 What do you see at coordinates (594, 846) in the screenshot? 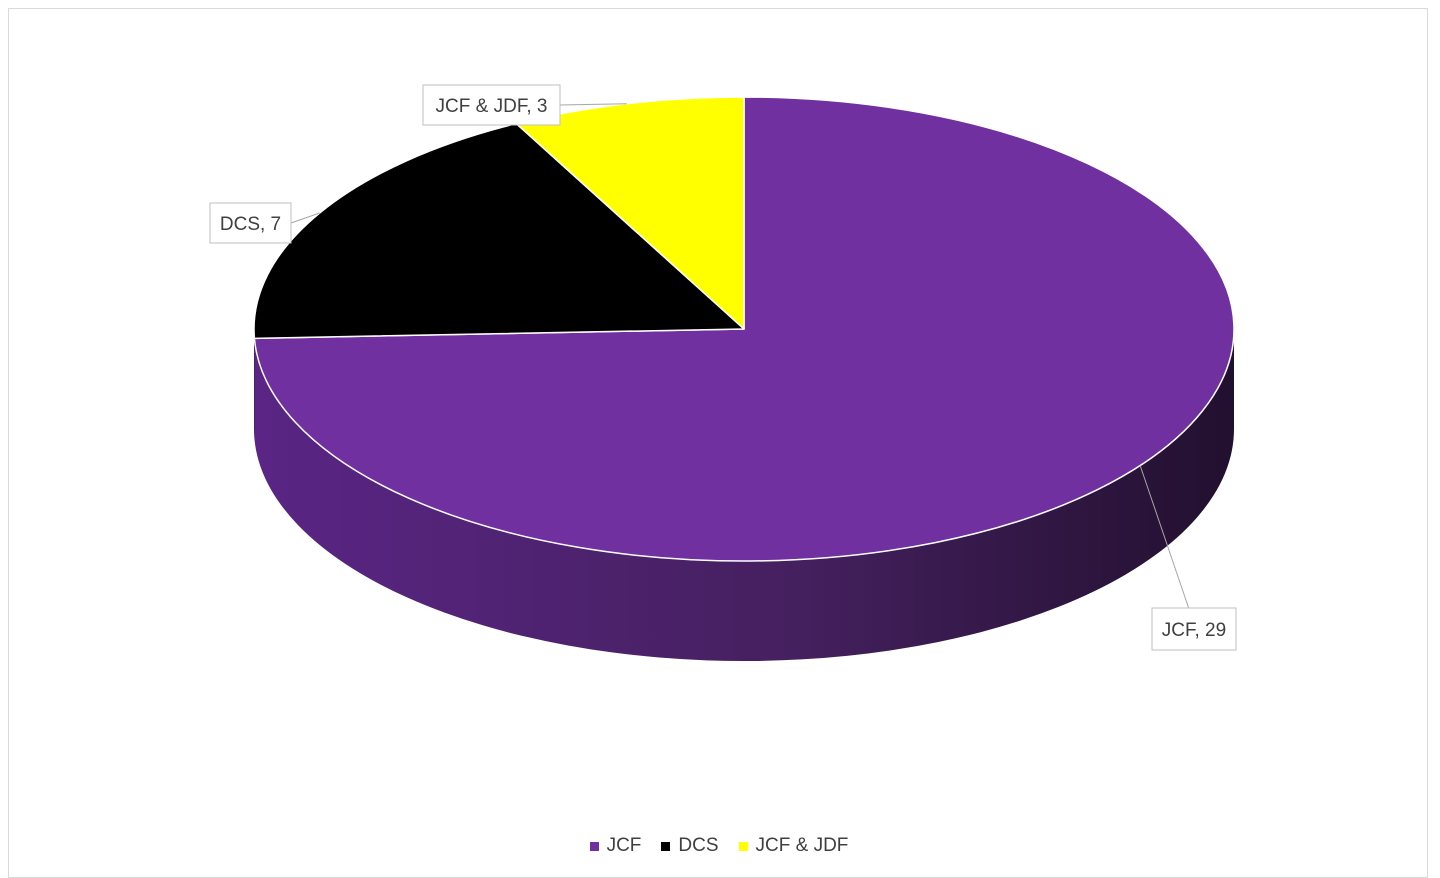
I see `legend-swatch-jcf` at bounding box center [594, 846].